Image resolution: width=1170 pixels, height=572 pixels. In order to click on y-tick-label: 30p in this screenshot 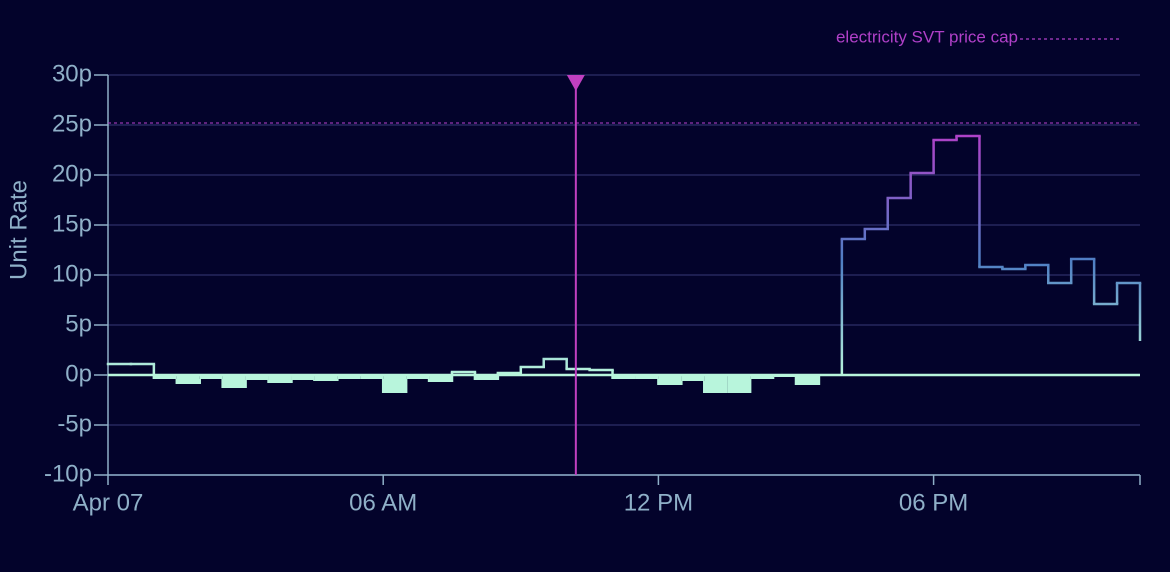, I will do `click(72, 73)`.